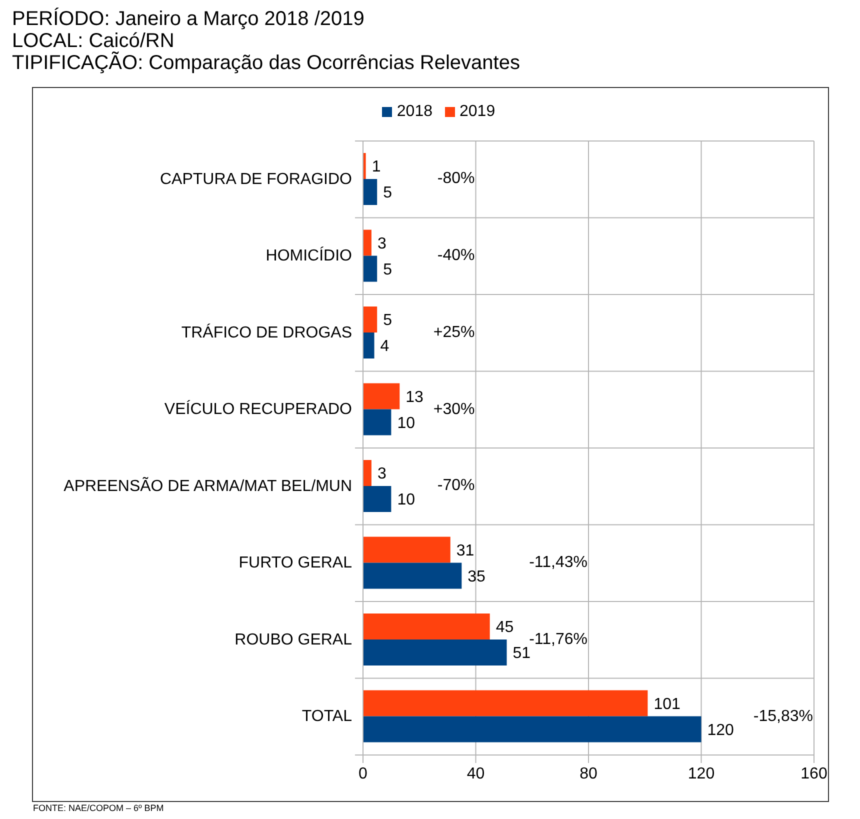 The image size is (860, 819). What do you see at coordinates (385, 347) in the screenshot?
I see `data-label: 4` at bounding box center [385, 347].